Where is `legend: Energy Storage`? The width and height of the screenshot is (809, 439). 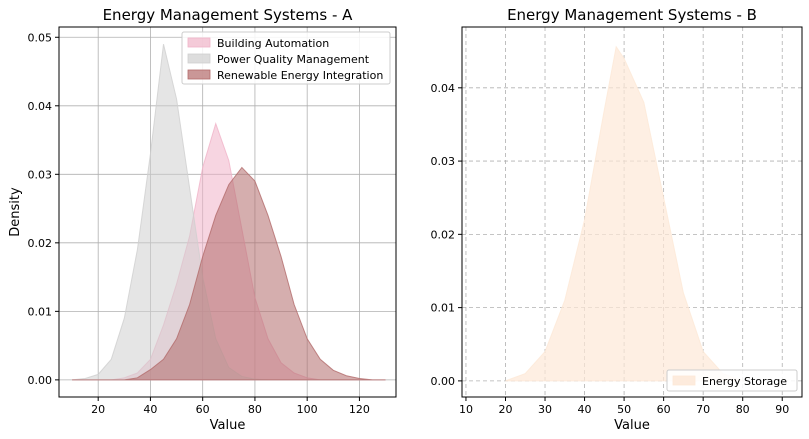 legend: Energy Storage is located at coordinates (732, 380).